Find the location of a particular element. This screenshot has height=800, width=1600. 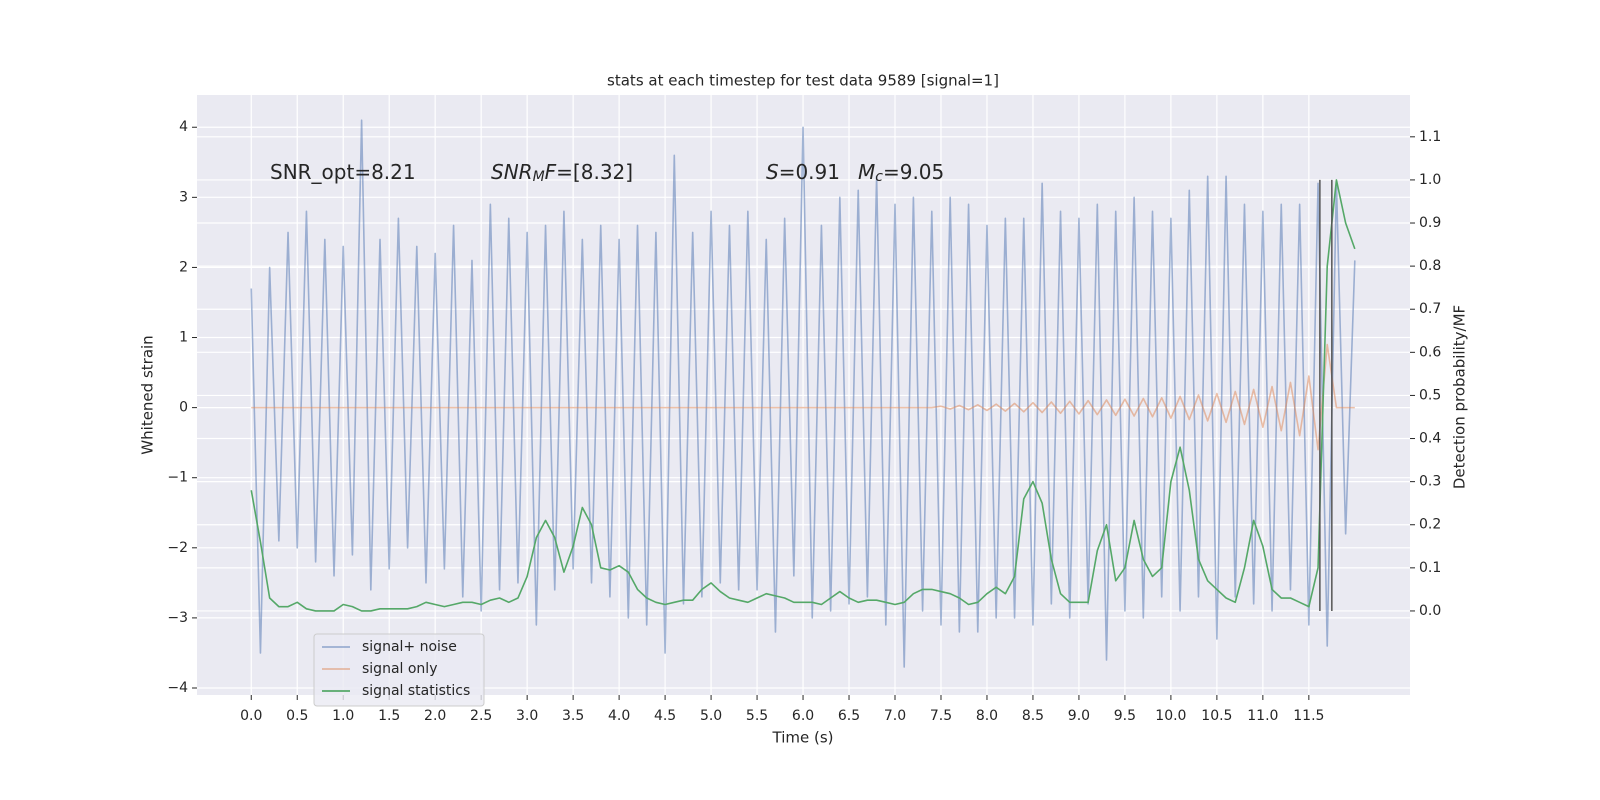

series-line is located at coordinates (803, 397).